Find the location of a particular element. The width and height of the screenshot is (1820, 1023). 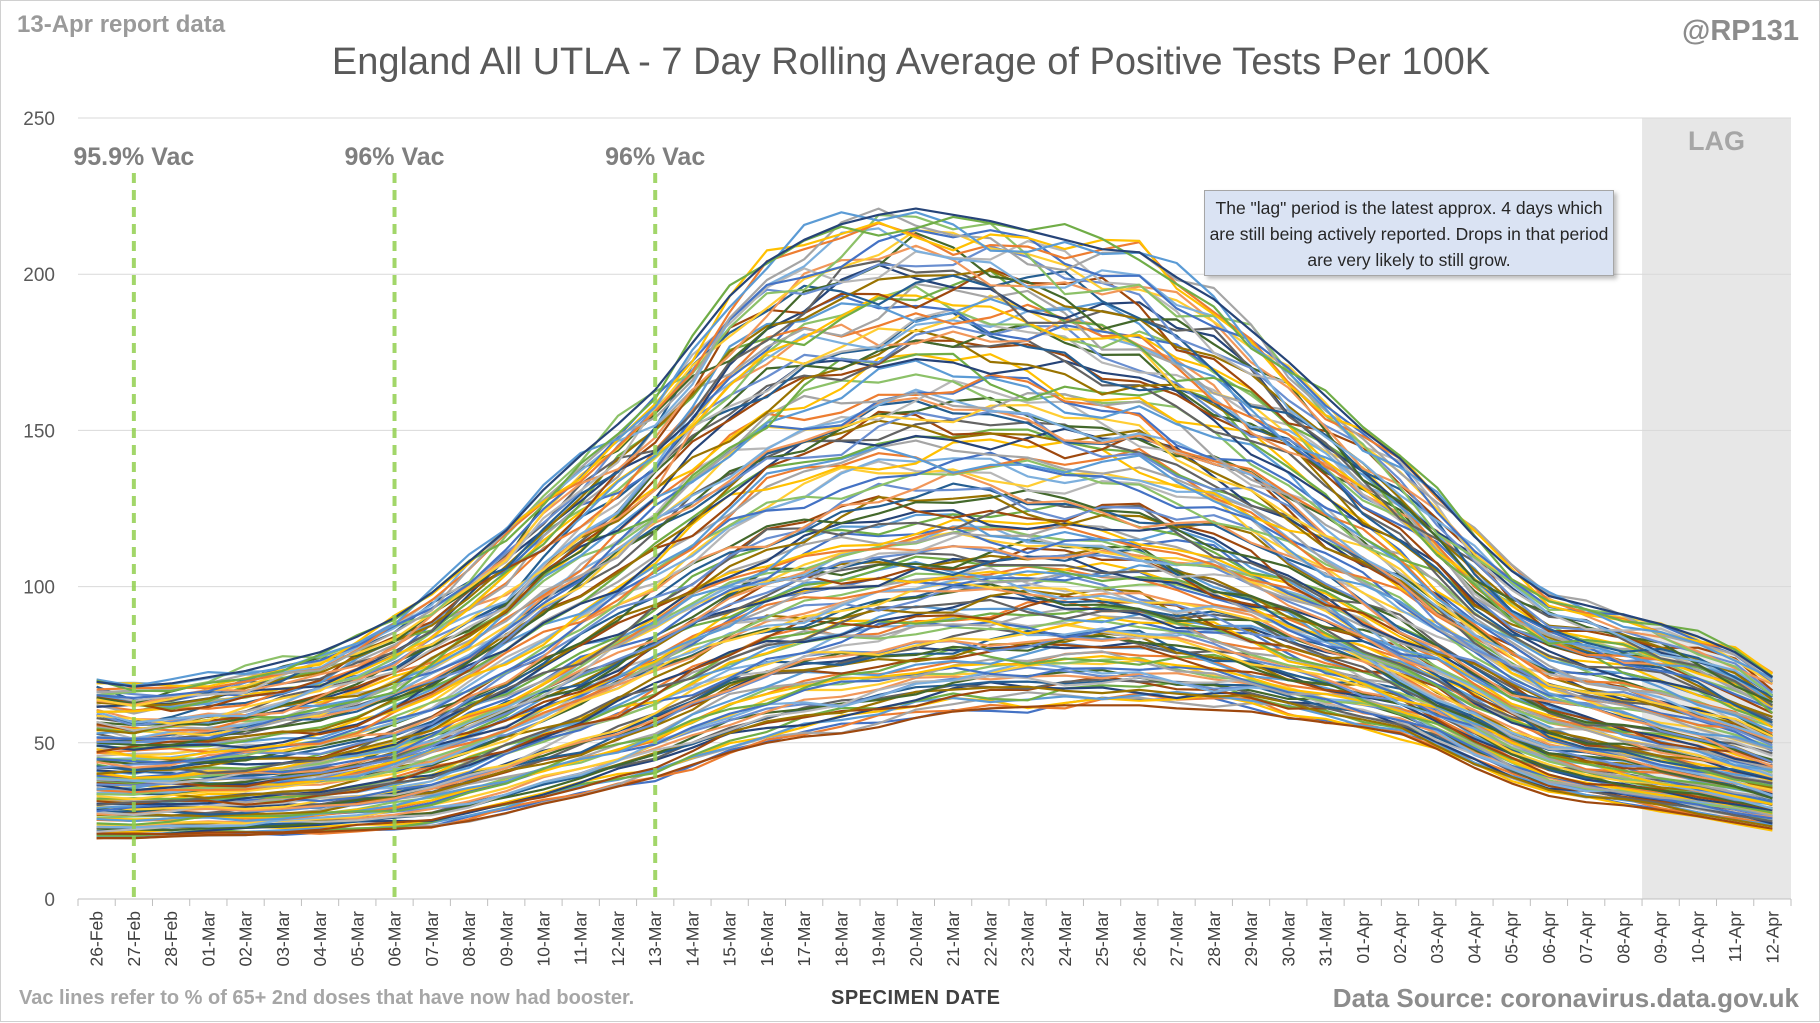

x-tick-label: 14-Mar is located at coordinates (692, 939).